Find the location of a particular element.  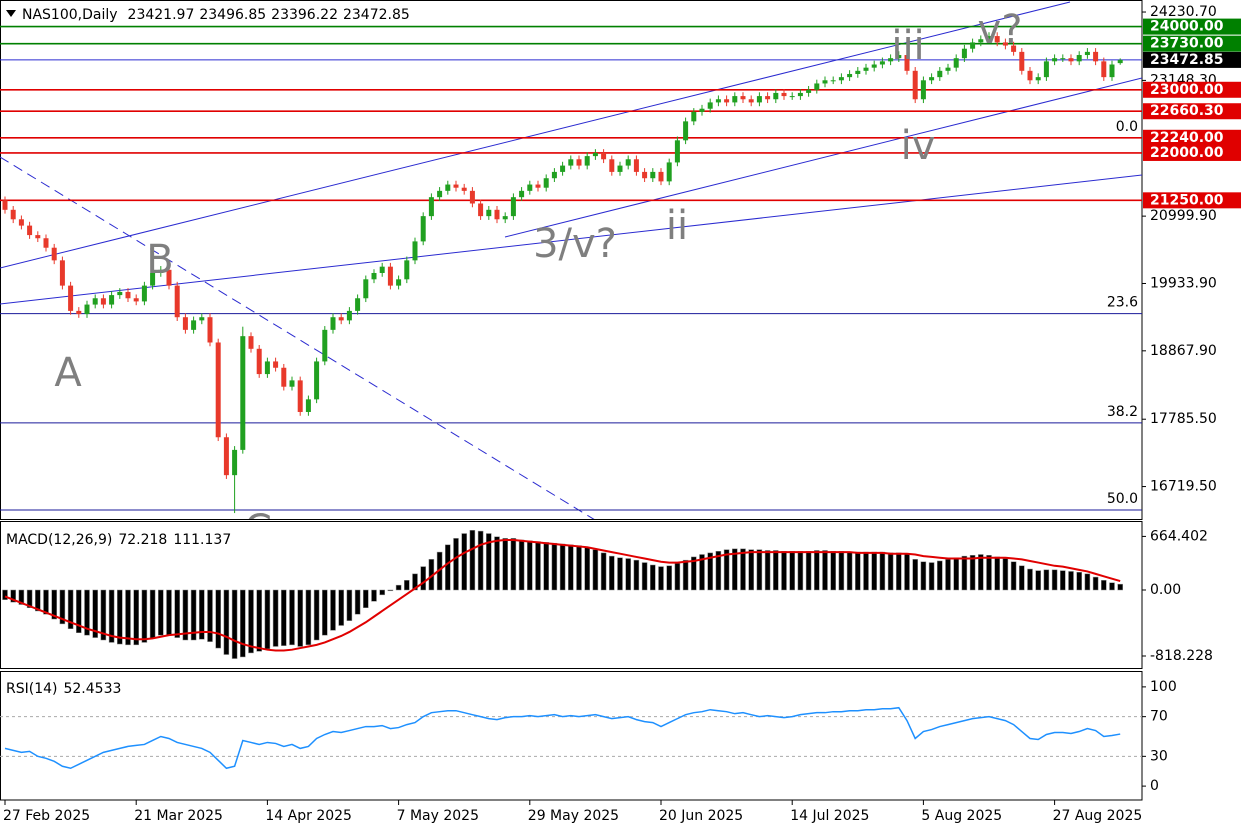

x-tick-label: 5 Aug 2025 is located at coordinates (961, 816).